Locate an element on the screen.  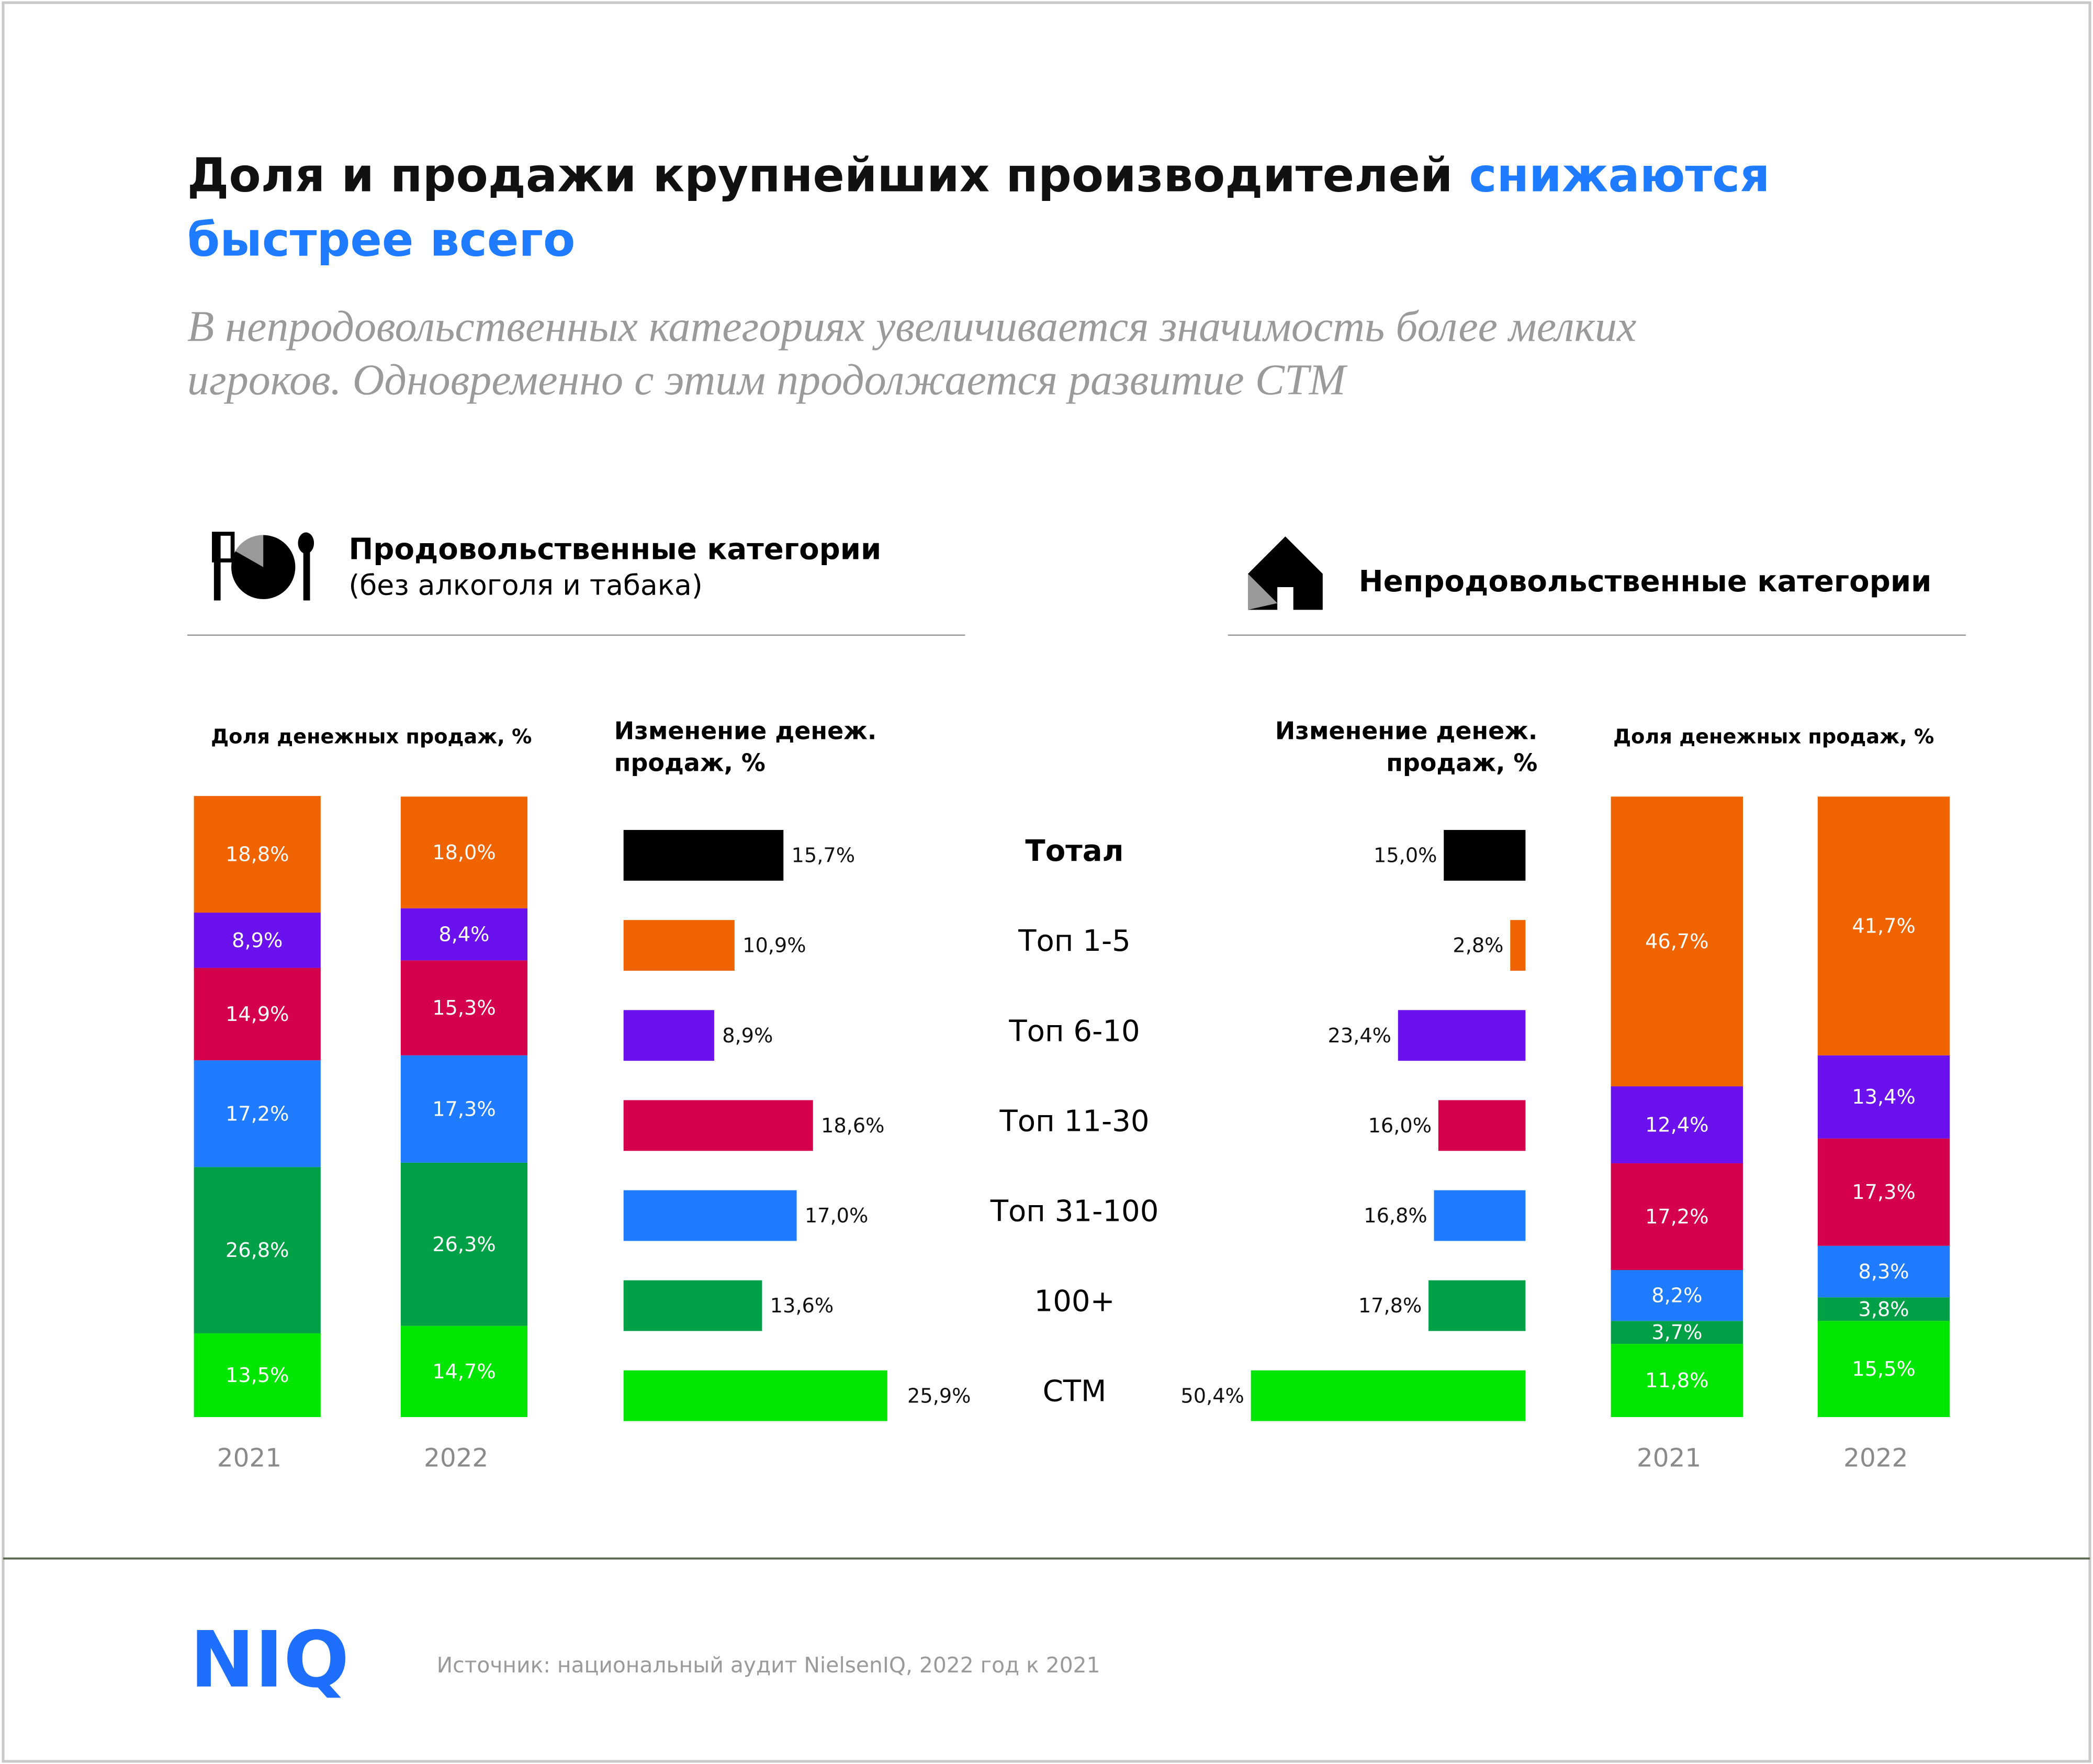
group-label: СТМ is located at coordinates (1075, 1392).